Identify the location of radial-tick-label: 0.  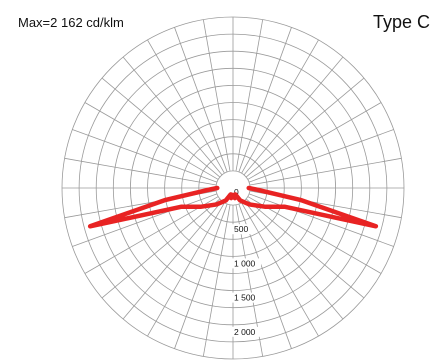
(236, 192).